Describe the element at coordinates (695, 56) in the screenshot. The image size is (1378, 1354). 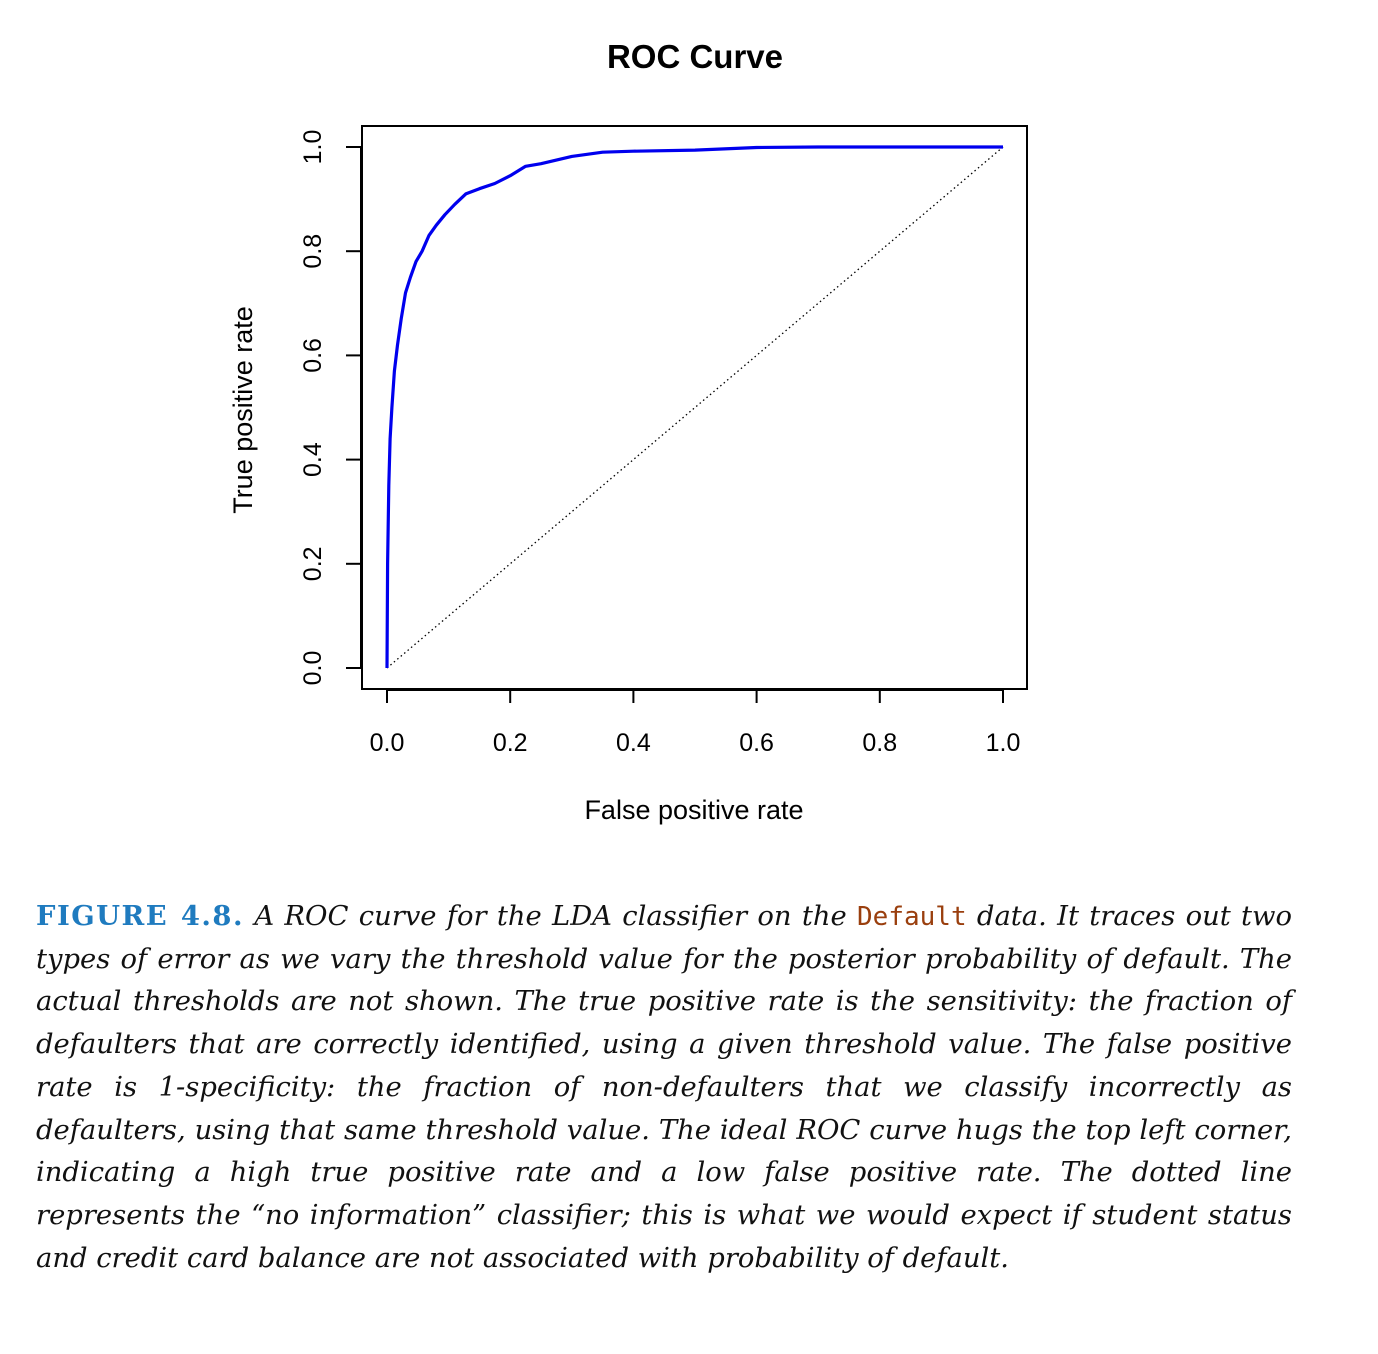
I see `chart-title: ROC Curve` at that location.